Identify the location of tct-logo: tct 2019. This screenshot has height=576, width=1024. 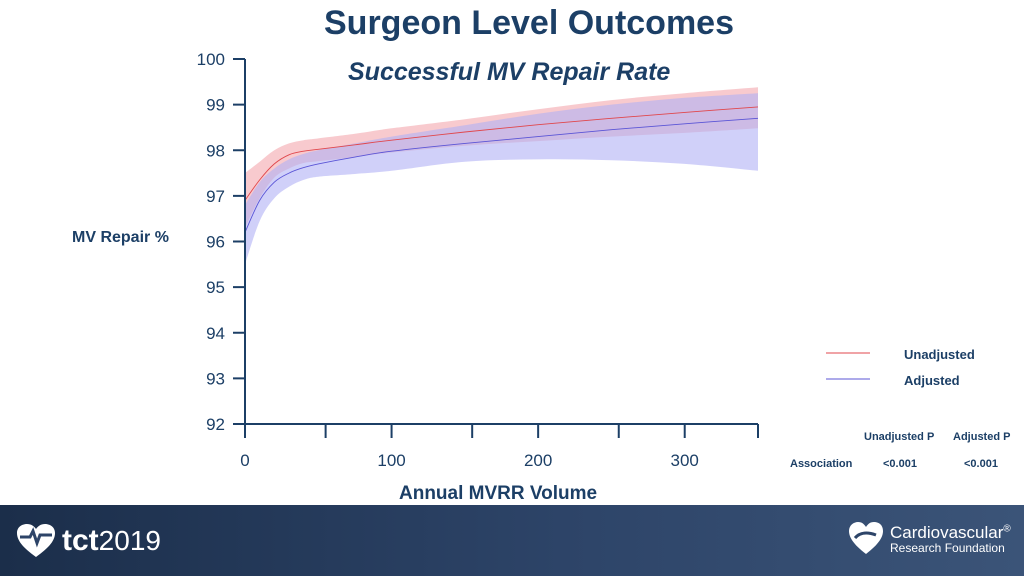
(88, 541).